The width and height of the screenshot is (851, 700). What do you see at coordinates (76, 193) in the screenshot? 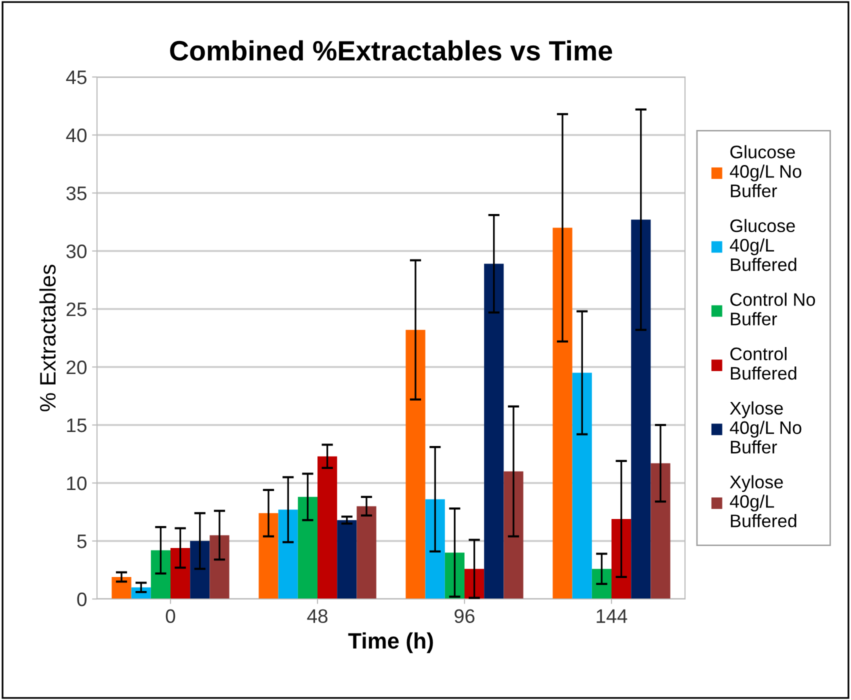
I see `y-tick-label: 35` at bounding box center [76, 193].